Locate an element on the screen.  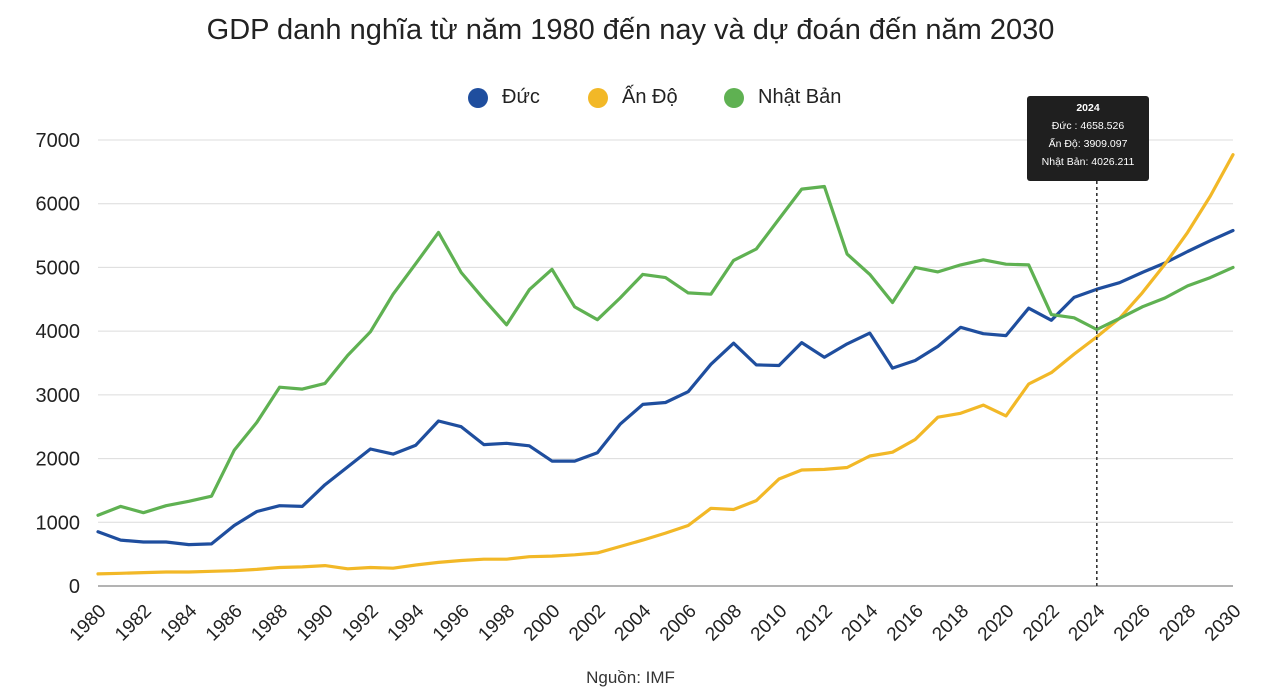
legend-swatch-duc is located at coordinates (478, 97).